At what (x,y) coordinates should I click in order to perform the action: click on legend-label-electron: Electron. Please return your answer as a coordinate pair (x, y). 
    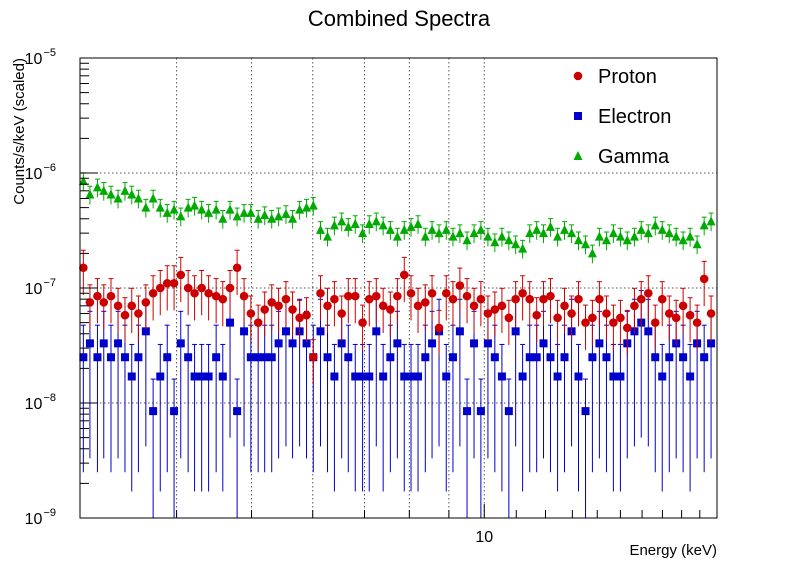
    Looking at the image, I should click on (634, 117).